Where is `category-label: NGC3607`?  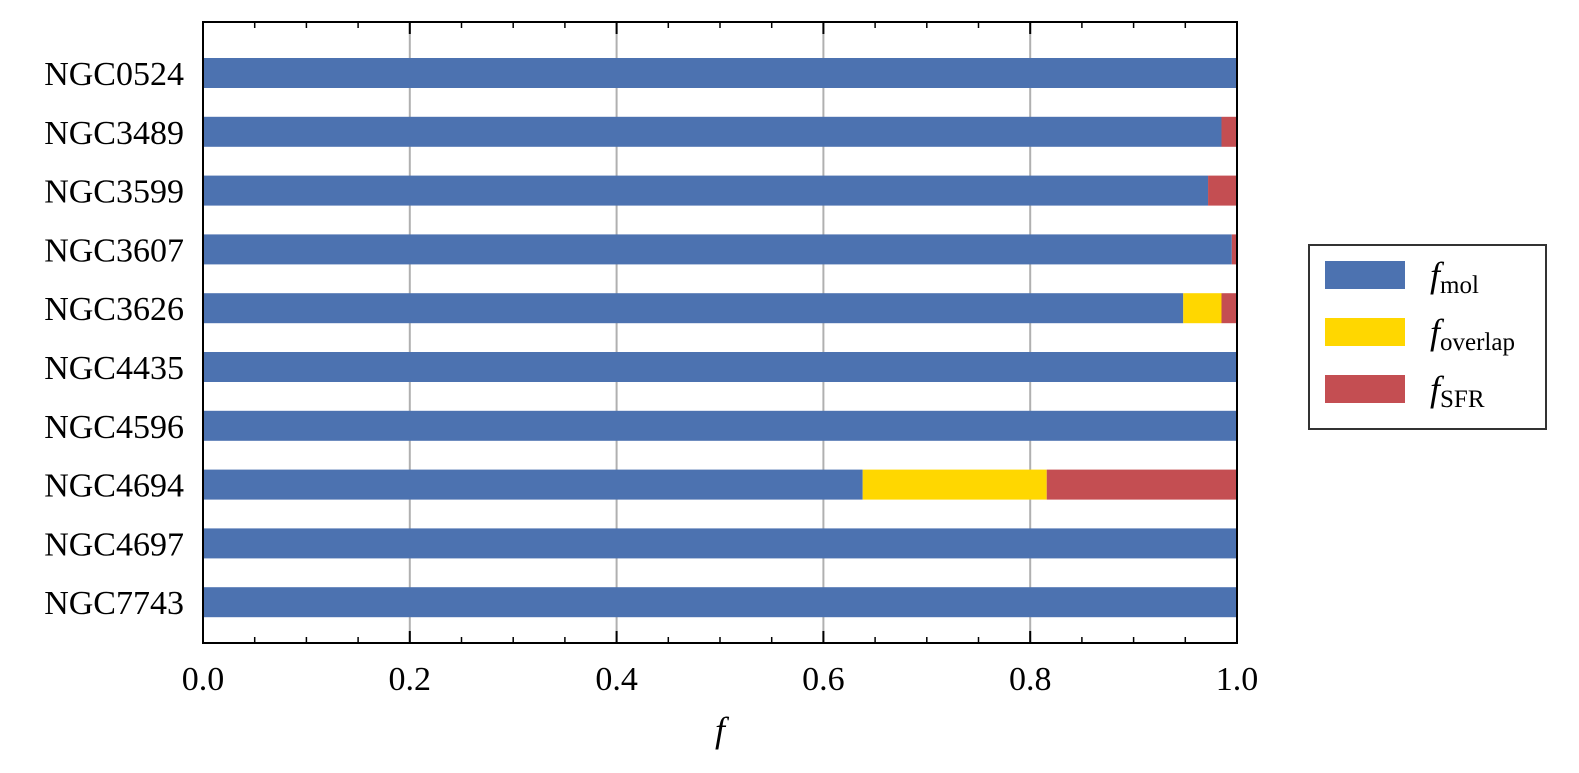 category-label: NGC3607 is located at coordinates (114, 250).